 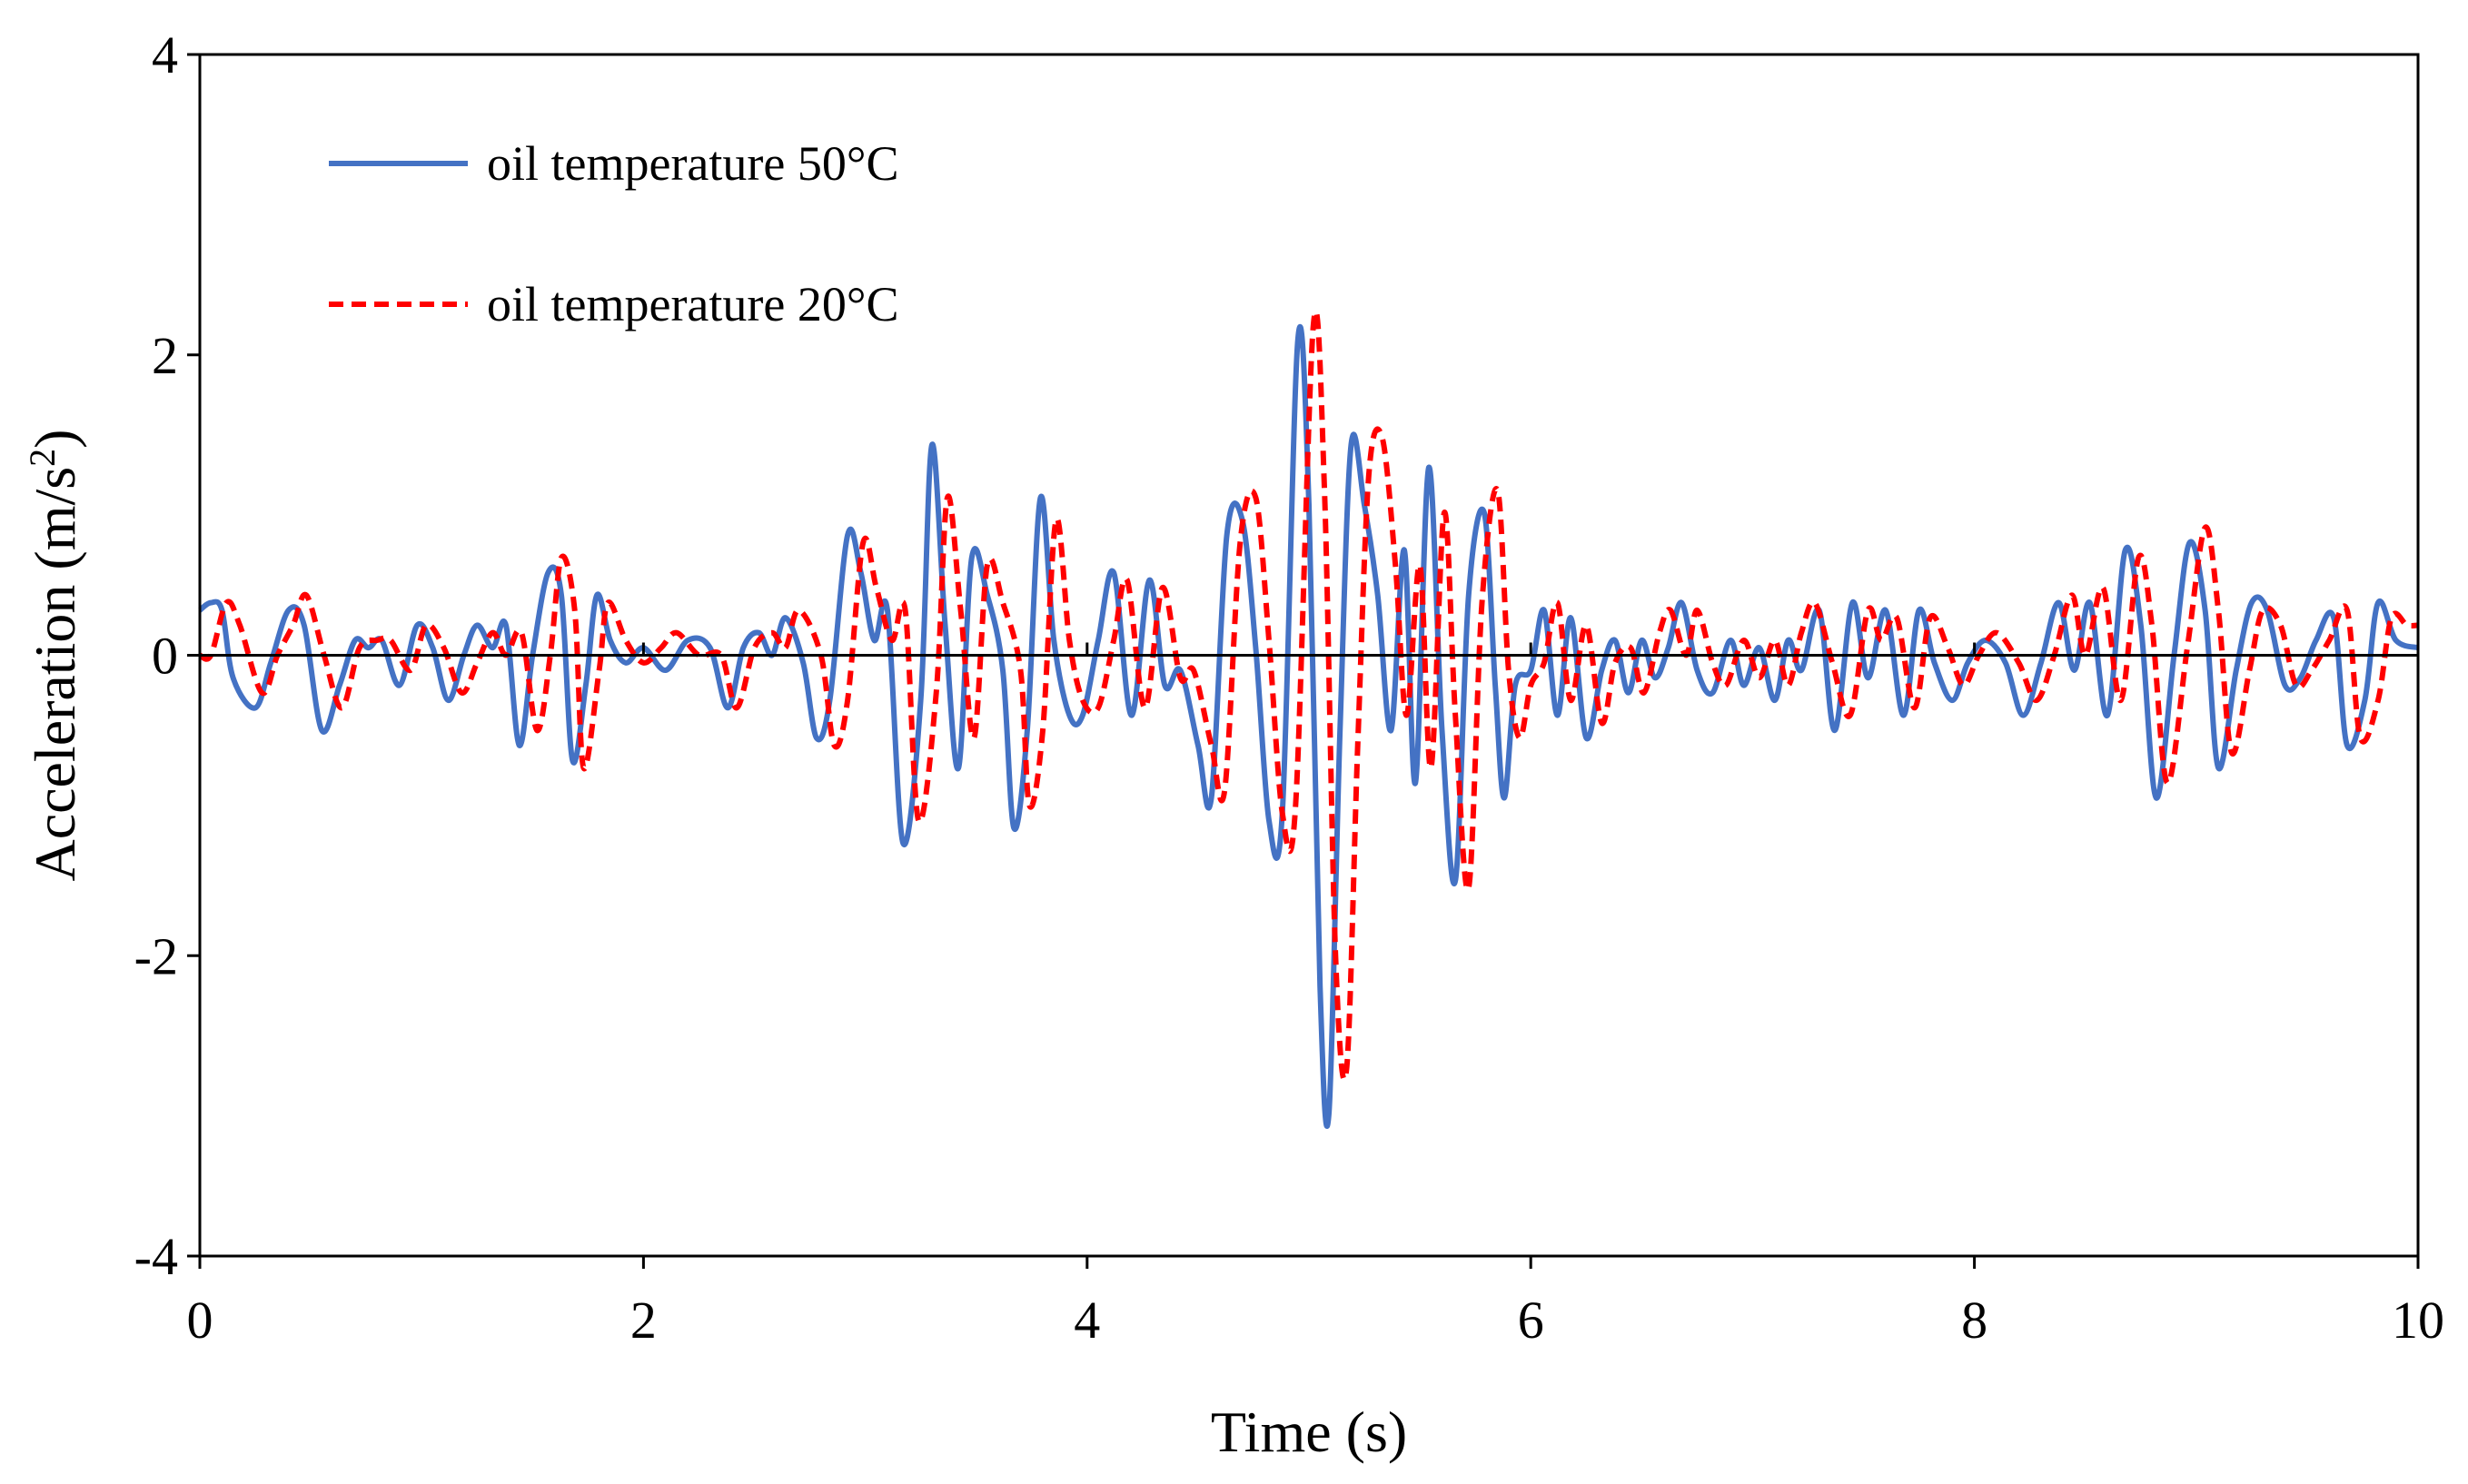 I want to click on y-axis-title: Acceleration (m/s2), so click(x=55, y=656).